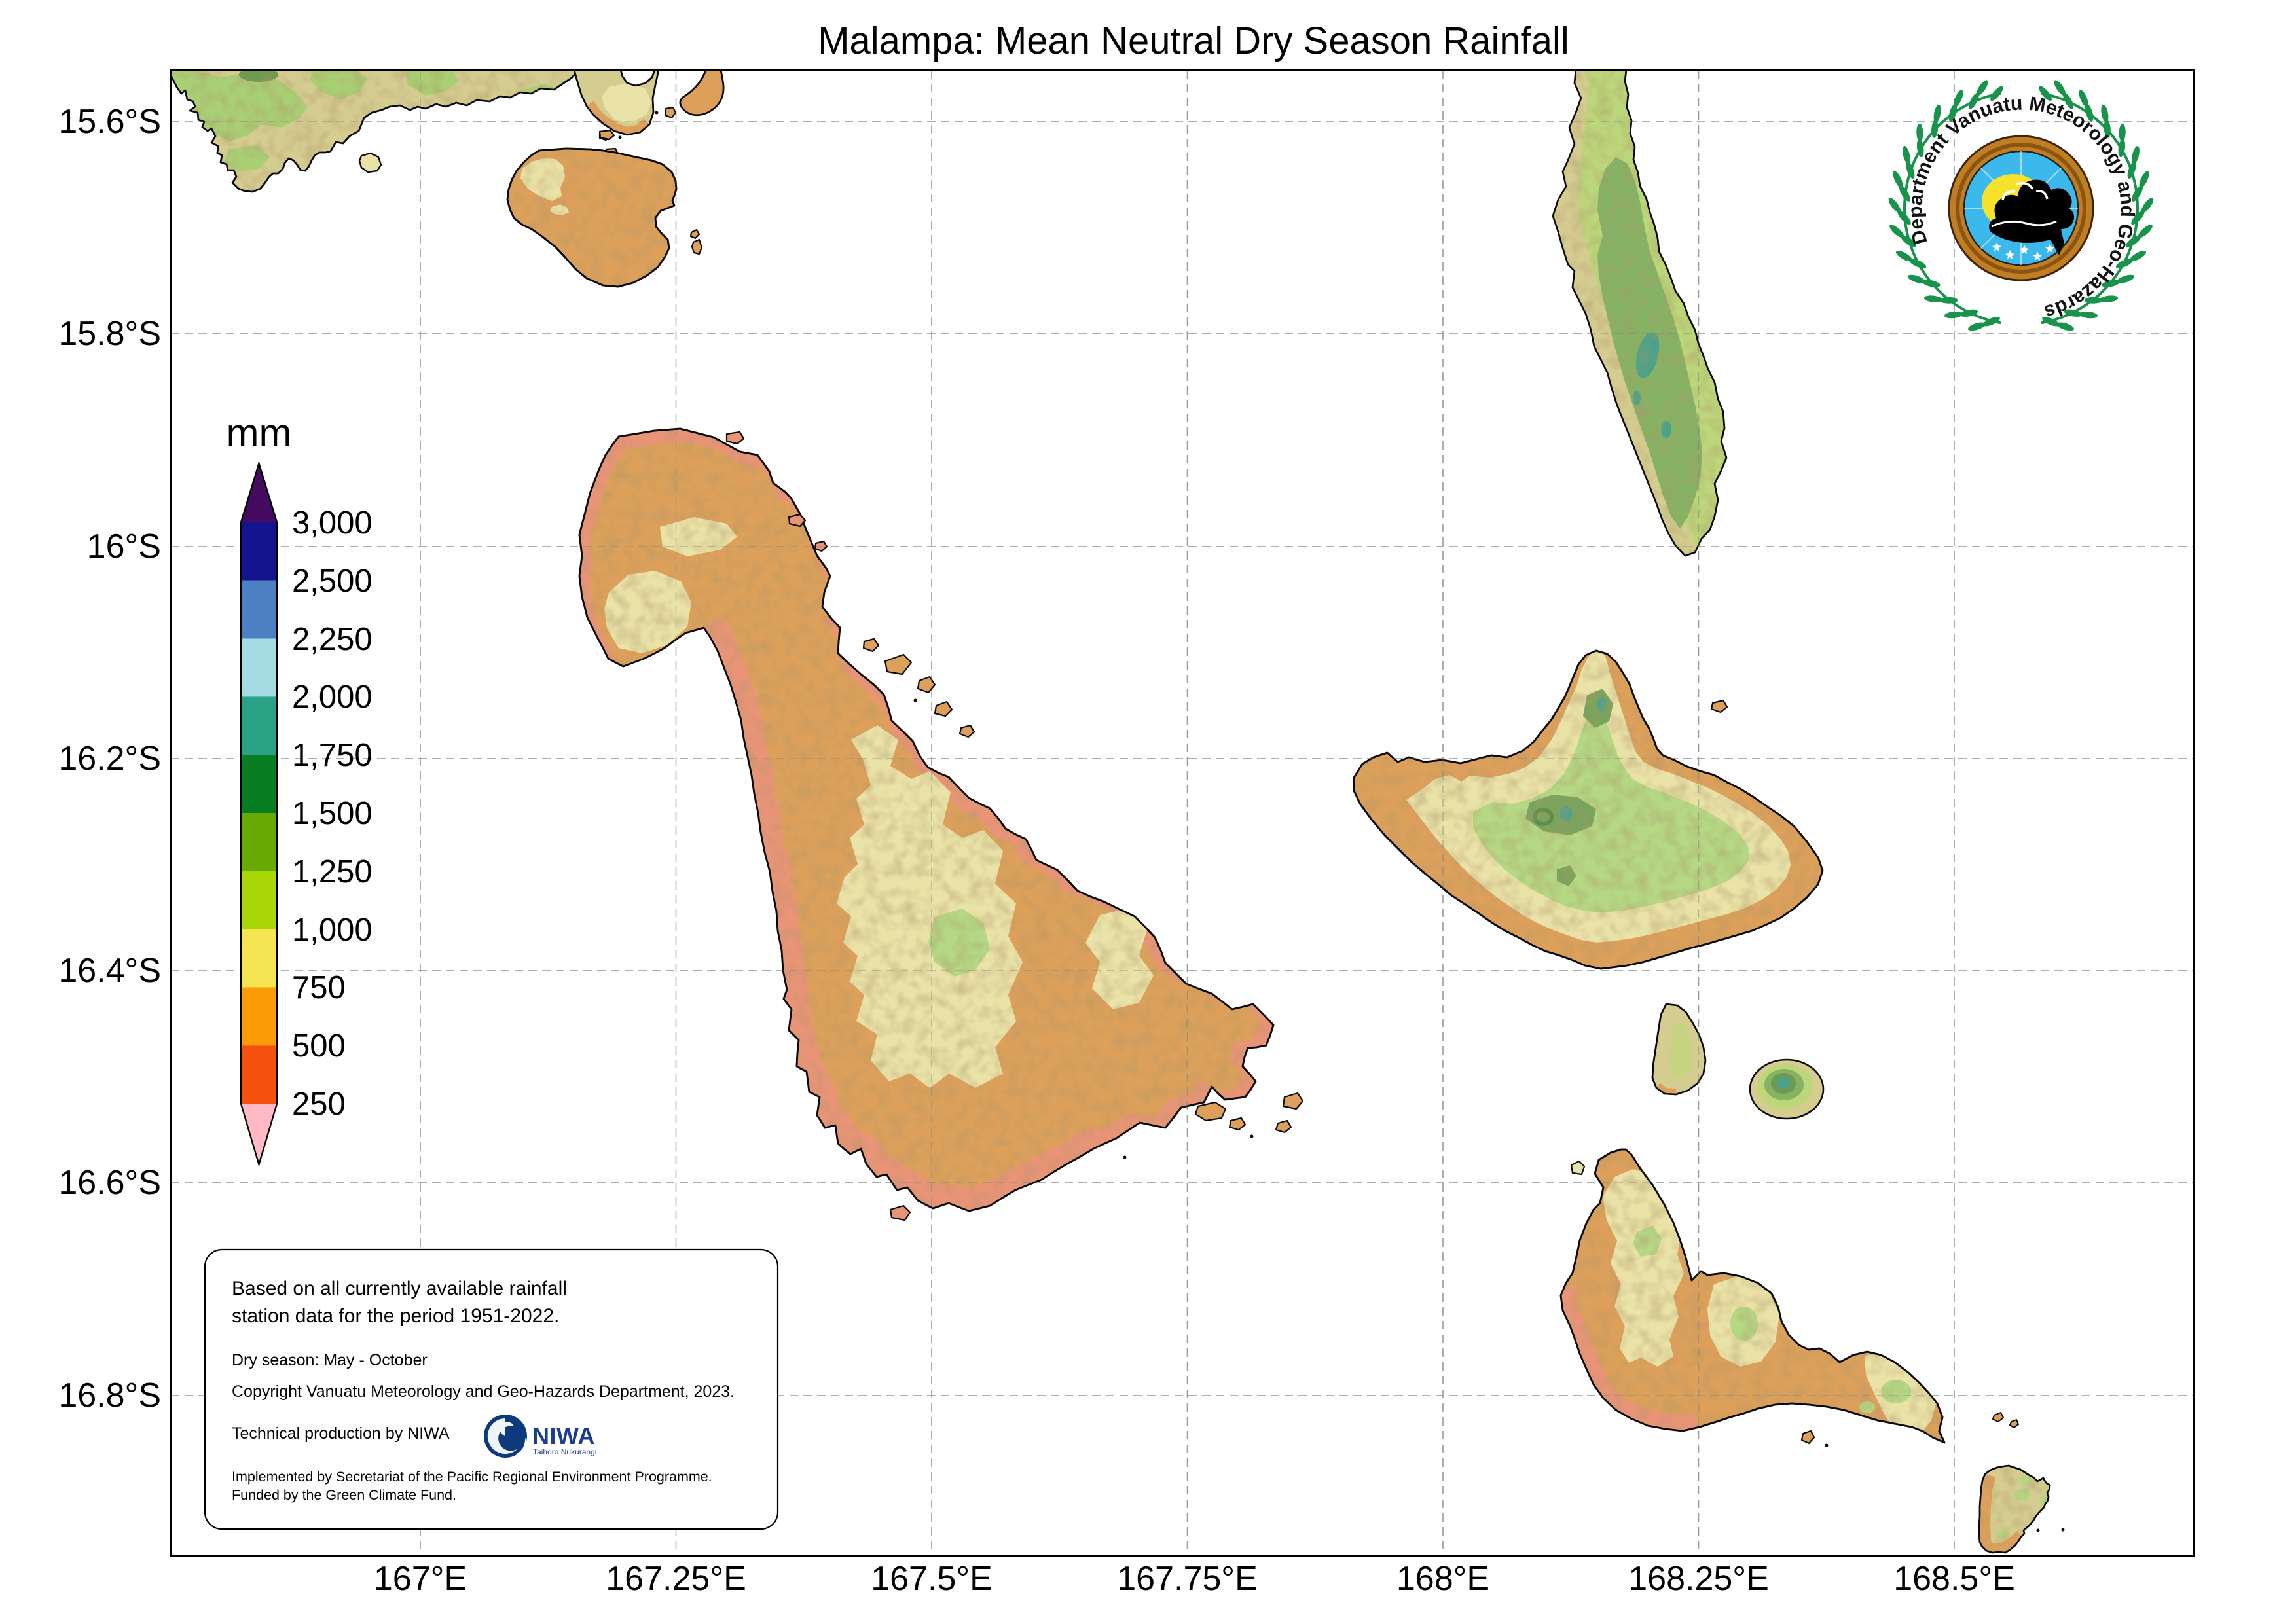  Describe the element at coordinates (109, 759) in the screenshot. I see `svg-text: 16.2°S` at that location.